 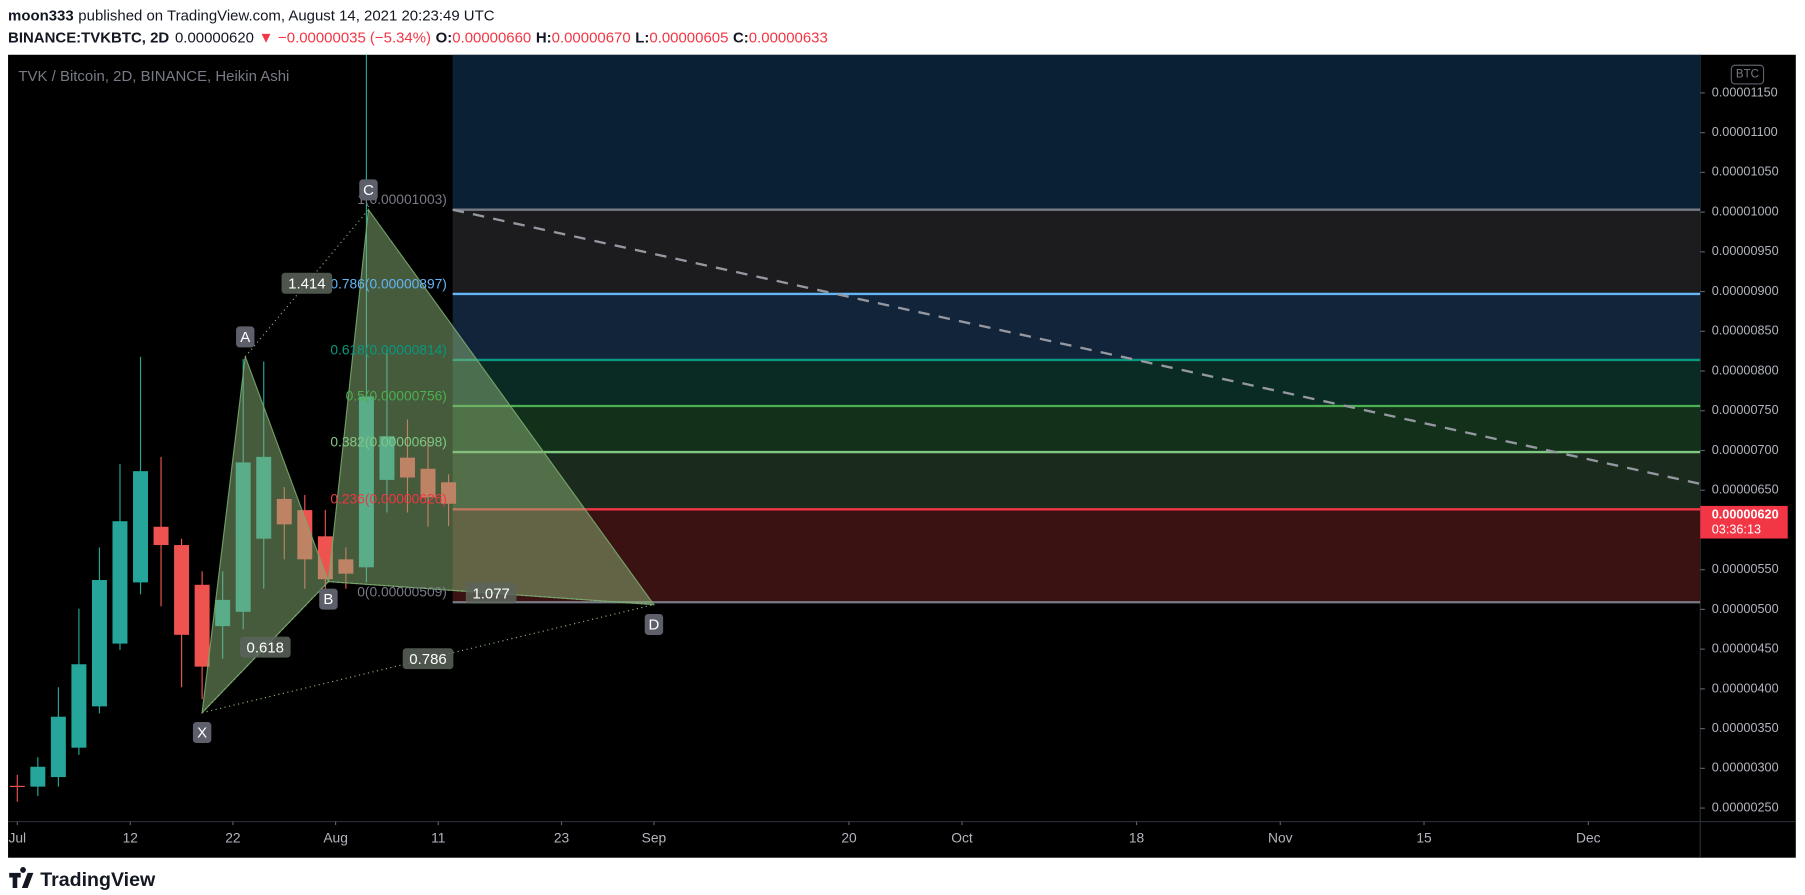 I want to click on y-tick-label: 0.00001150, so click(x=1745, y=91).